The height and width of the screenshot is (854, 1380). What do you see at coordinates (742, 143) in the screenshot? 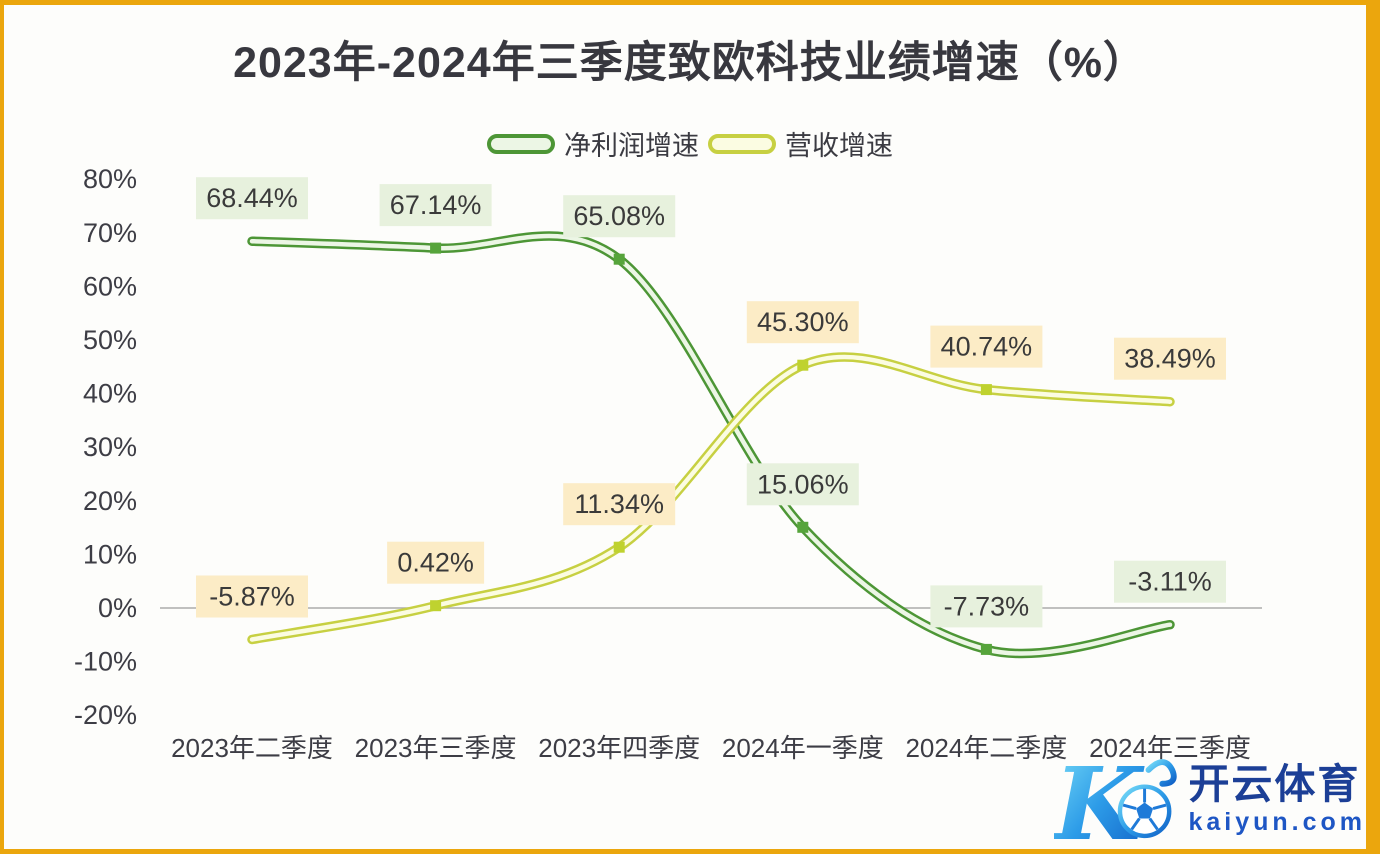
I see `legend-marker-revenue` at bounding box center [742, 143].